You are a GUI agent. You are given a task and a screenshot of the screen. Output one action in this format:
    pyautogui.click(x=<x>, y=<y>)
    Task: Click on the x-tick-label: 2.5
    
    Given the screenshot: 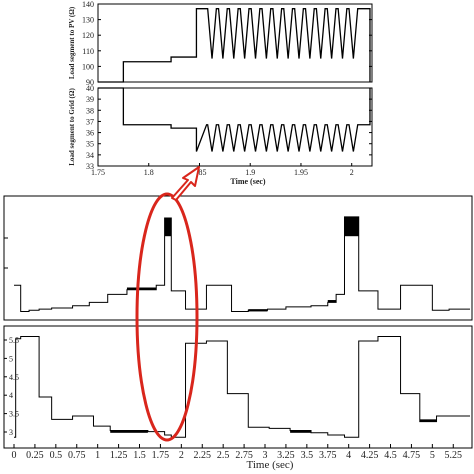 What is the action you would take?
    pyautogui.click(x=223, y=455)
    